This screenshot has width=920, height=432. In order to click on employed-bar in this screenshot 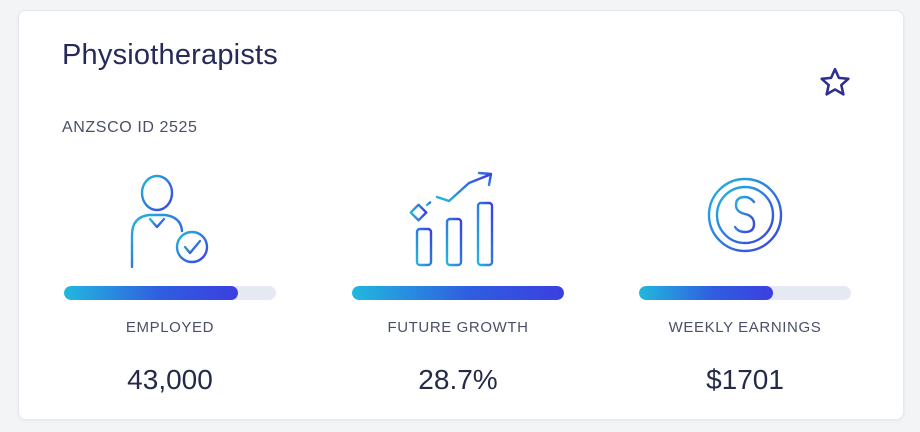, I will do `click(170, 293)`.